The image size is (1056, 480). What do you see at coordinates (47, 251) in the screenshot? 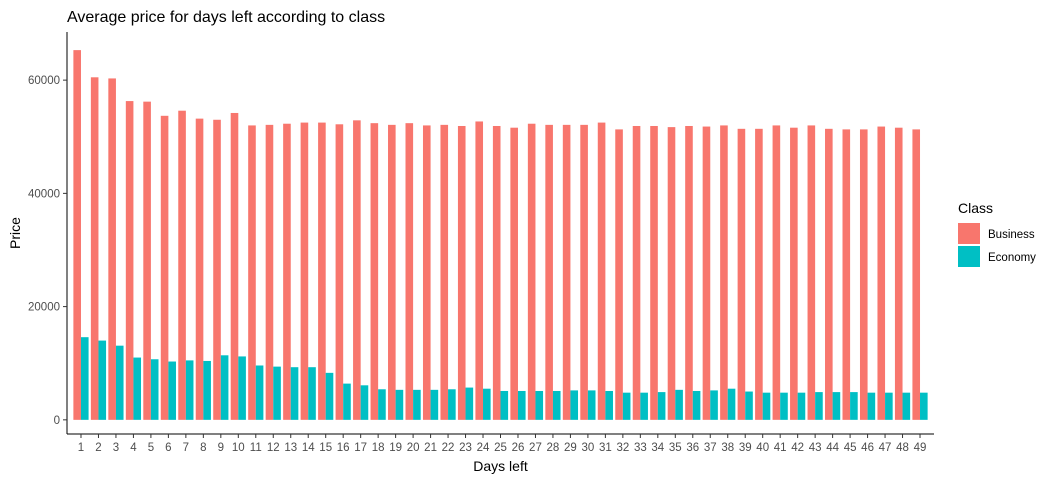
I see `y-ticks: 0 20000 40000 60000` at bounding box center [47, 251].